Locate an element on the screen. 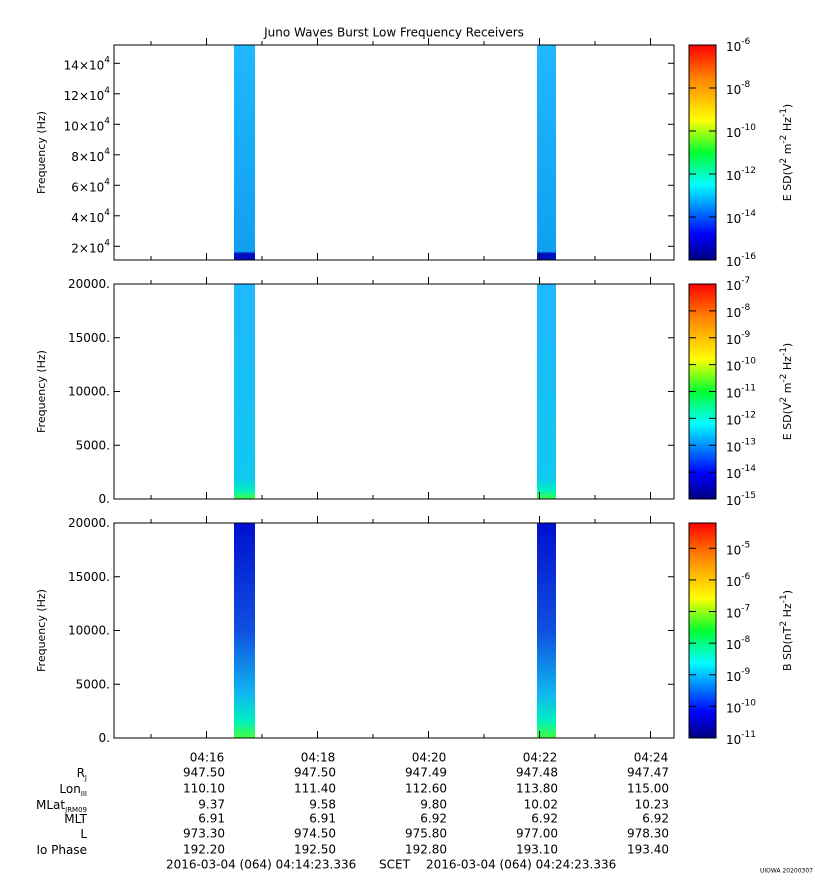 This screenshot has height=880, width=815. footer-start: 2016-03-04 (064) 04:14:23.336 is located at coordinates (261, 865).